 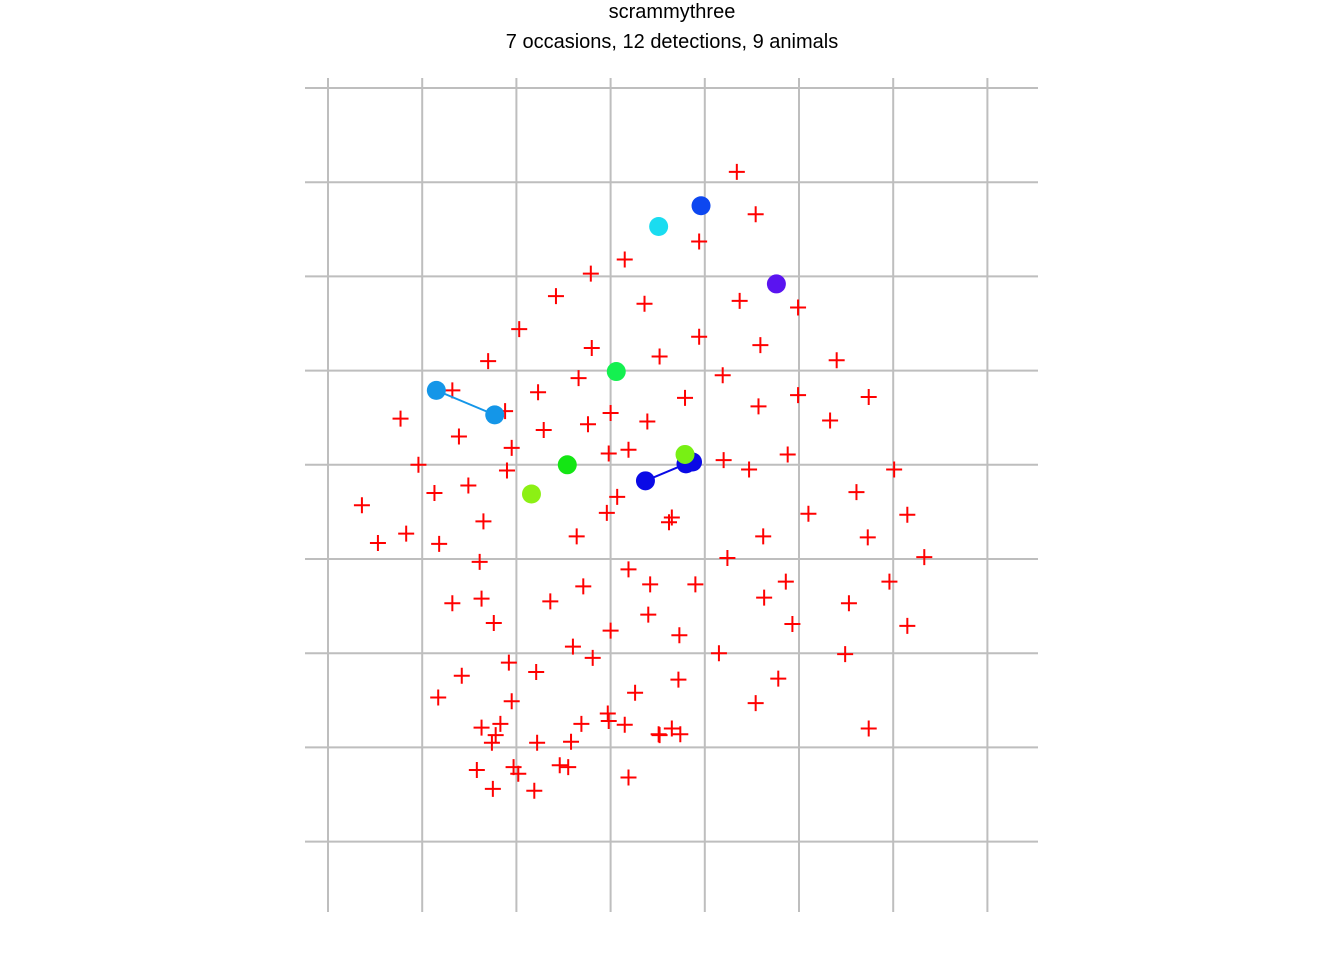 What do you see at coordinates (606, 350) in the screenshot?
I see `detection-points` at bounding box center [606, 350].